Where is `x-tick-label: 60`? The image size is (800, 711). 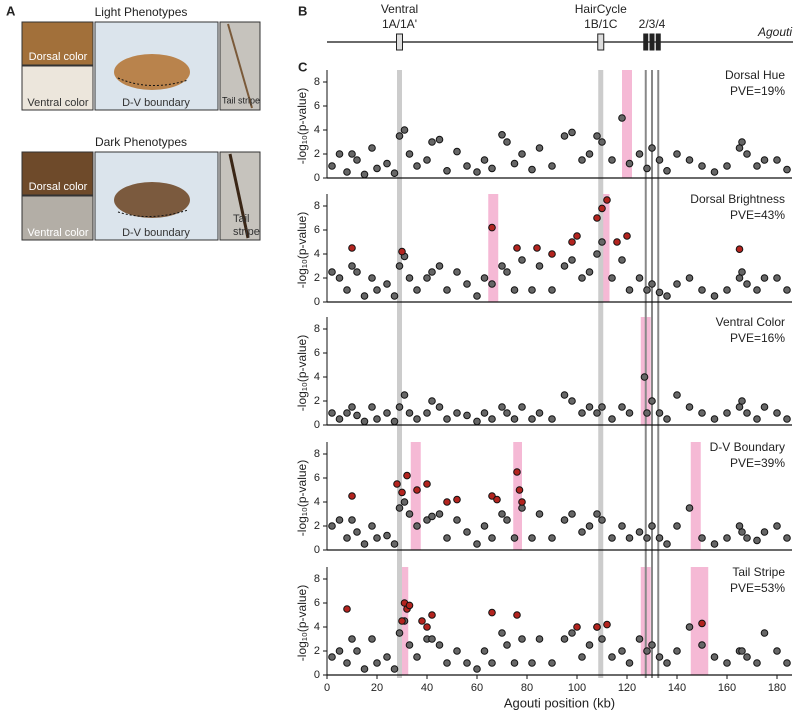
x-tick-label: 60 is located at coordinates (477, 688).